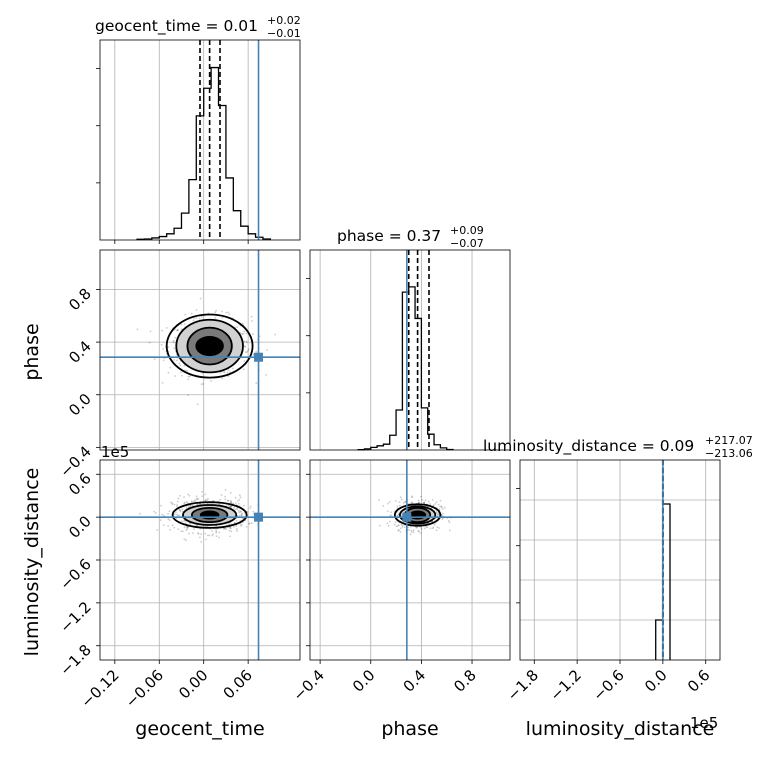  Describe the element at coordinates (588, 446) in the screenshot. I see `title-luminosity-distance: luminosity_distance = 0.09` at that location.